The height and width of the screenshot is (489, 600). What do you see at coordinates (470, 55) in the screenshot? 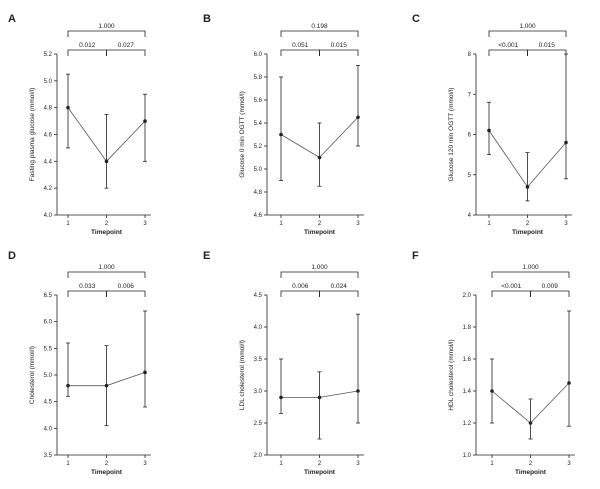
I see `y-tick-label: 8` at bounding box center [470, 55].